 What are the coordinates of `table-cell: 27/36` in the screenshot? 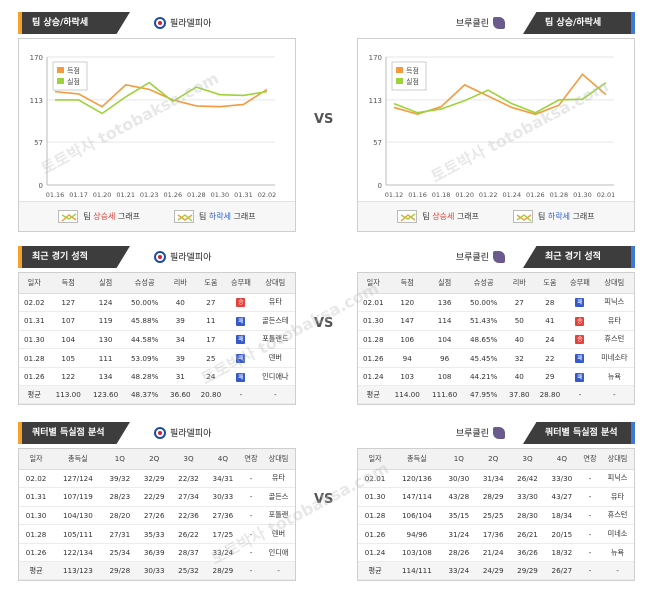 It's located at (223, 516).